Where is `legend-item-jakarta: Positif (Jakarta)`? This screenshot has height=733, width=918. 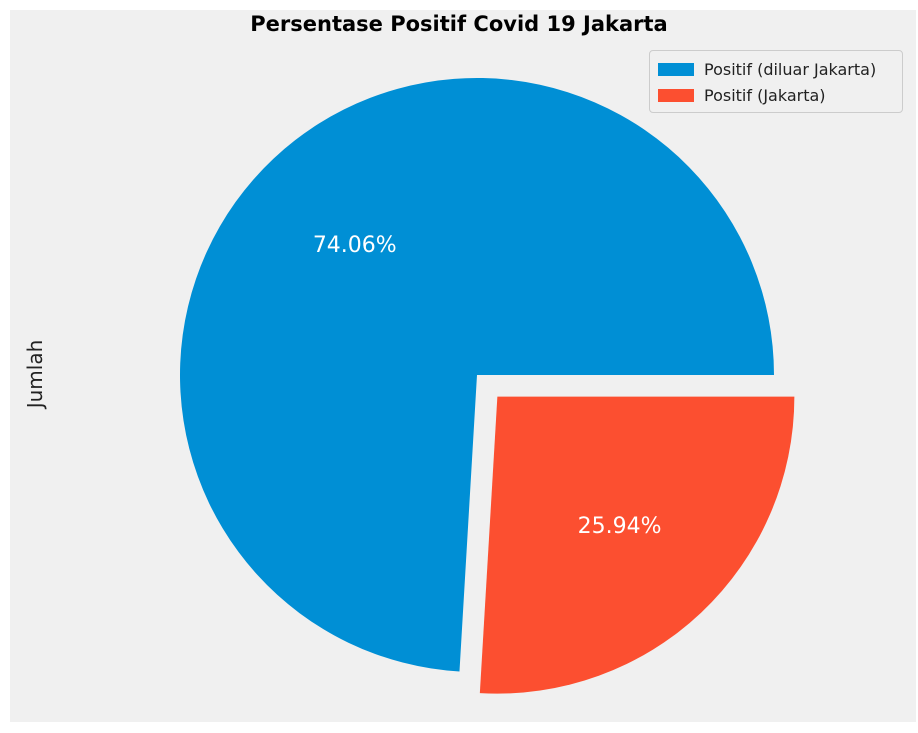 legend-item-jakarta: Positif (Jakarta) is located at coordinates (776, 95).